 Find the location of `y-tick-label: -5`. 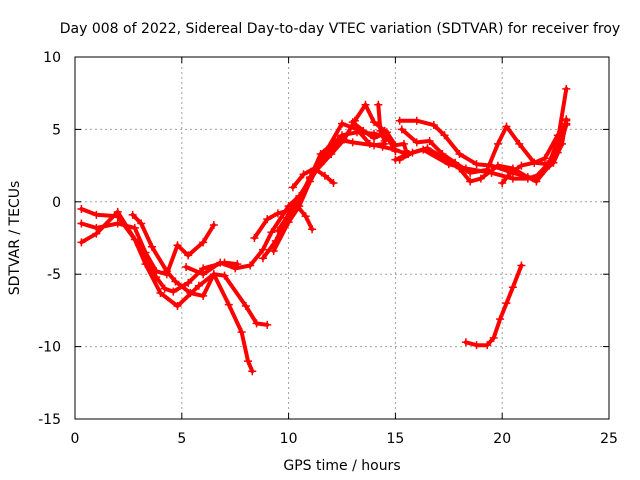

y-tick-label: -5 is located at coordinates (54, 275).